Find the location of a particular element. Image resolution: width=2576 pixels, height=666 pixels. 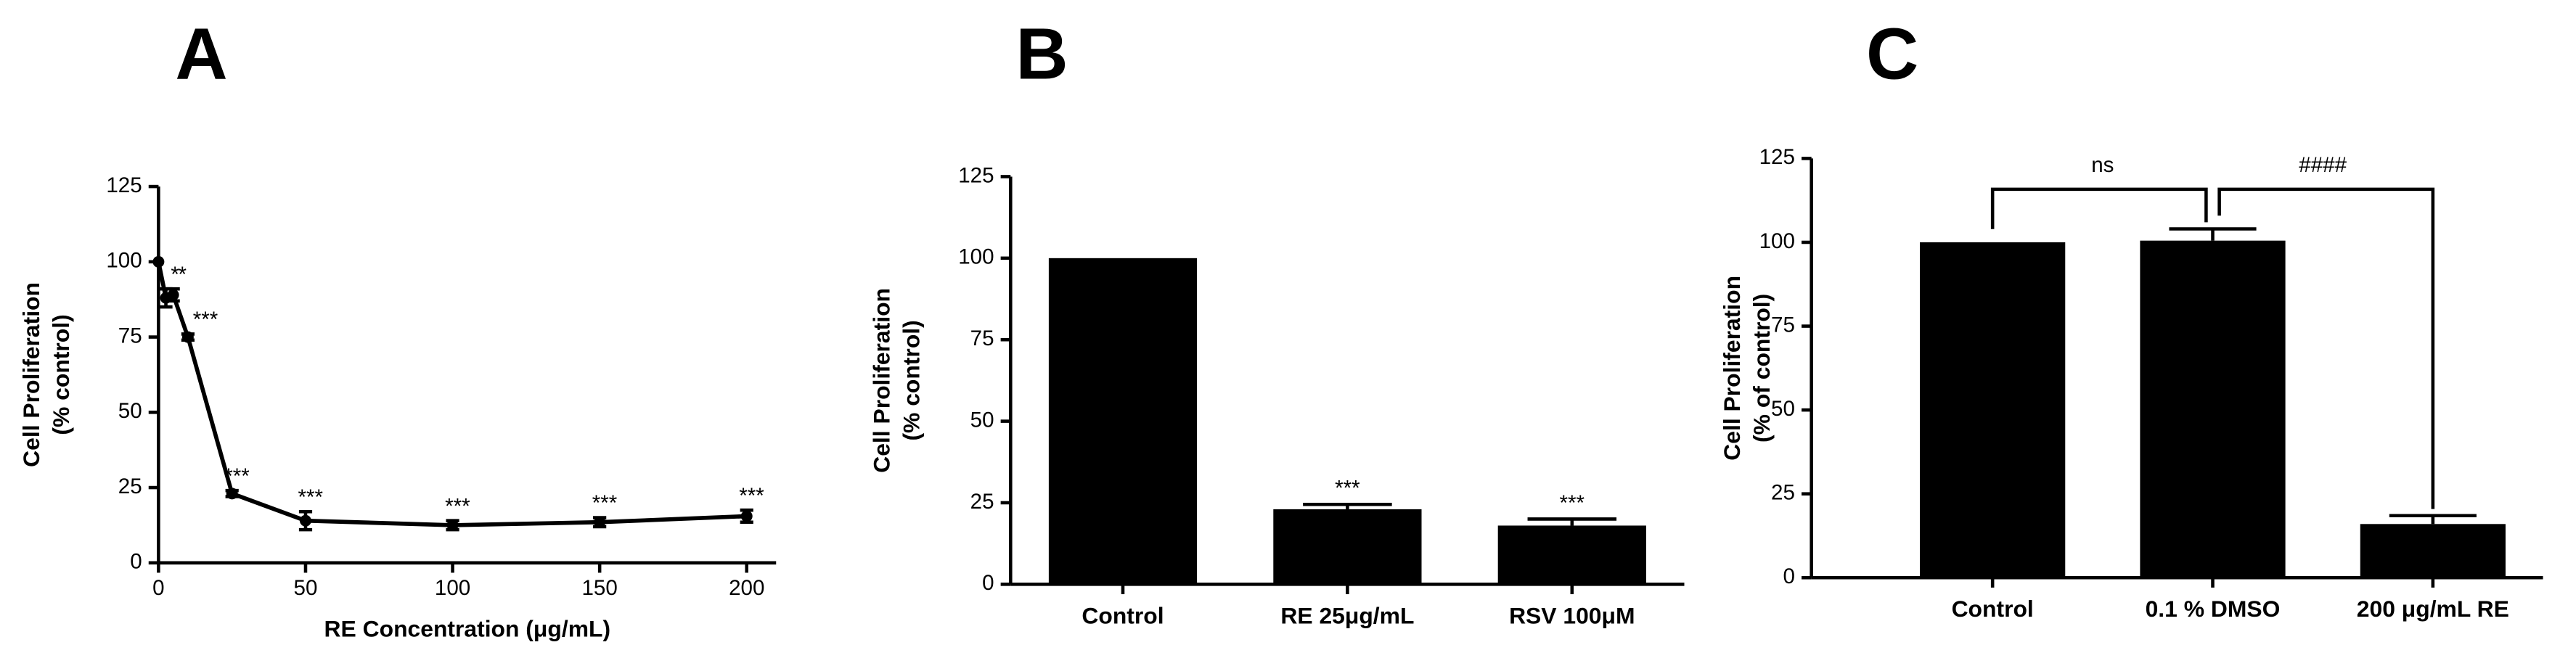

x-tick-label: 200 μg/mL RE is located at coordinates (2433, 609).